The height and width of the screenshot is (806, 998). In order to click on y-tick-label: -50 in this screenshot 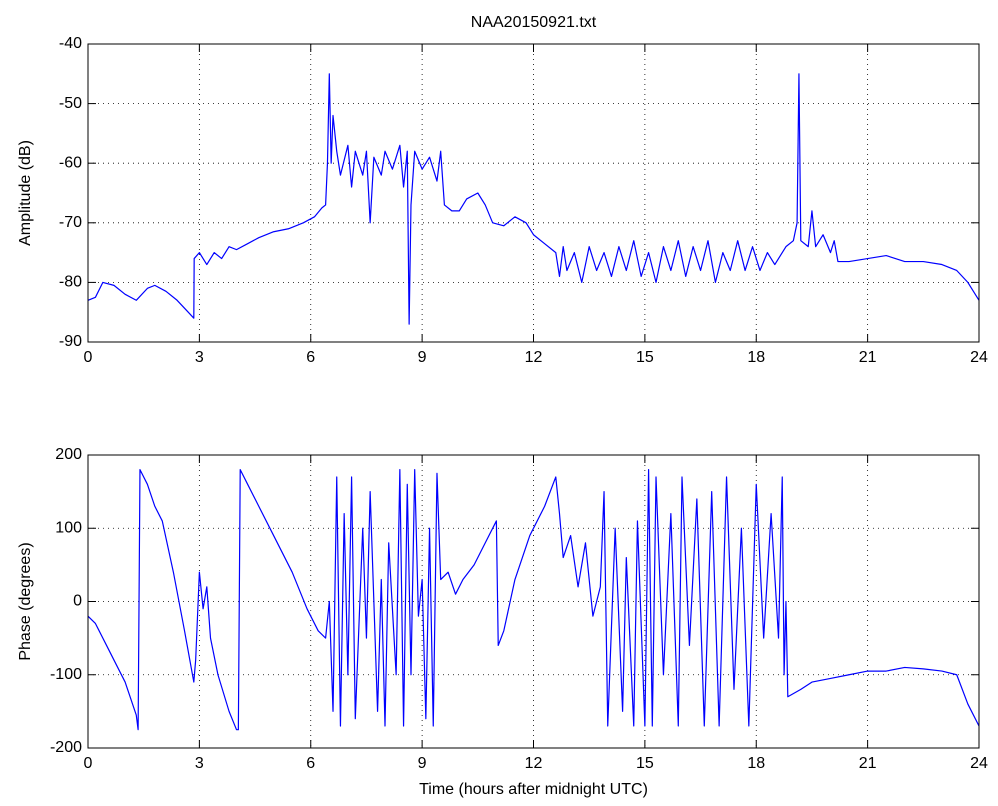, I will do `click(70, 103)`.